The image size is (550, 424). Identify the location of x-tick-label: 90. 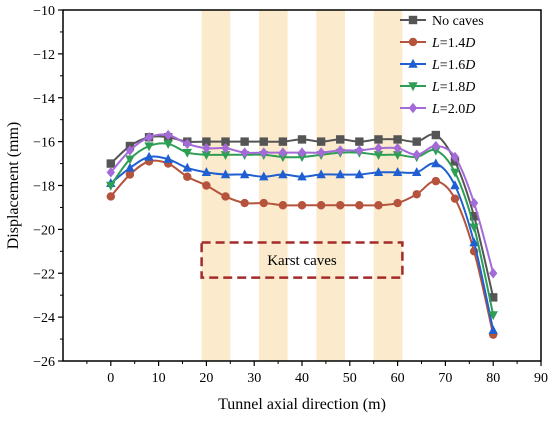
(541, 378).